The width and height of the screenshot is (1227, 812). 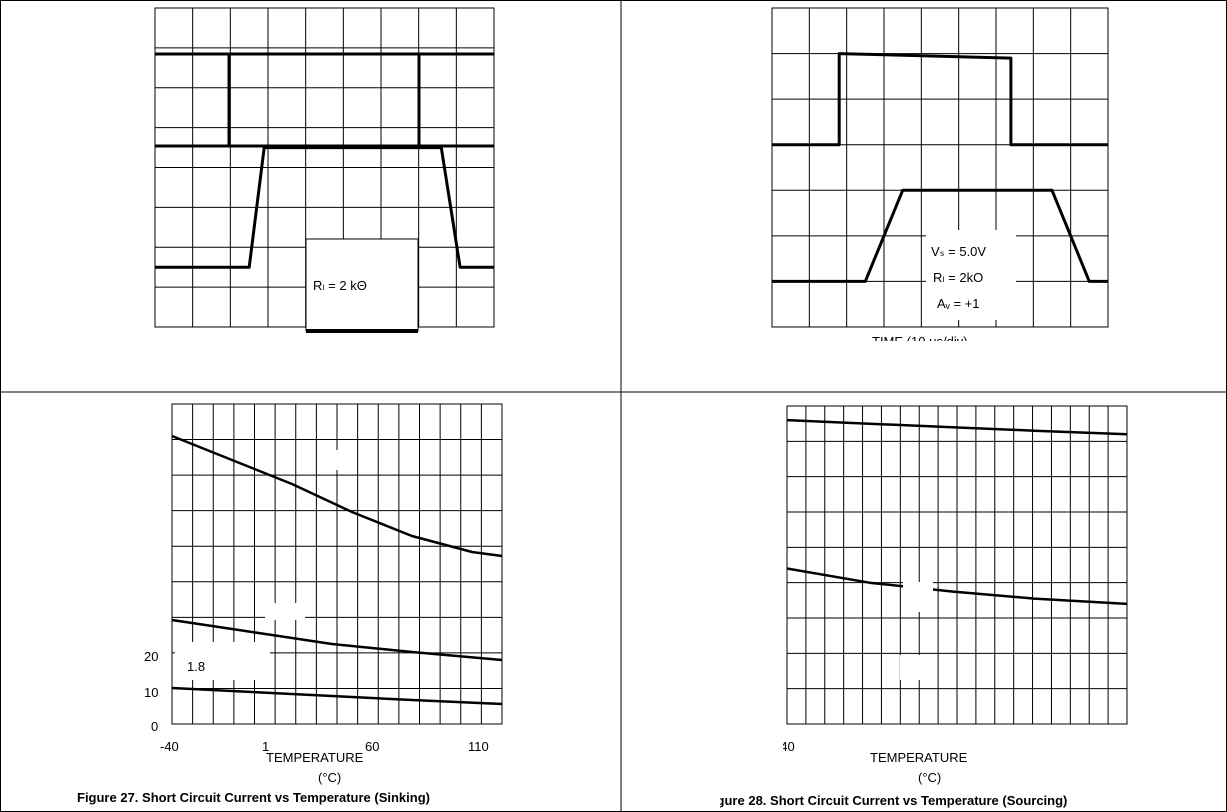 What do you see at coordinates (265, 746) in the screenshot?
I see `x-tick-label: 1` at bounding box center [265, 746].